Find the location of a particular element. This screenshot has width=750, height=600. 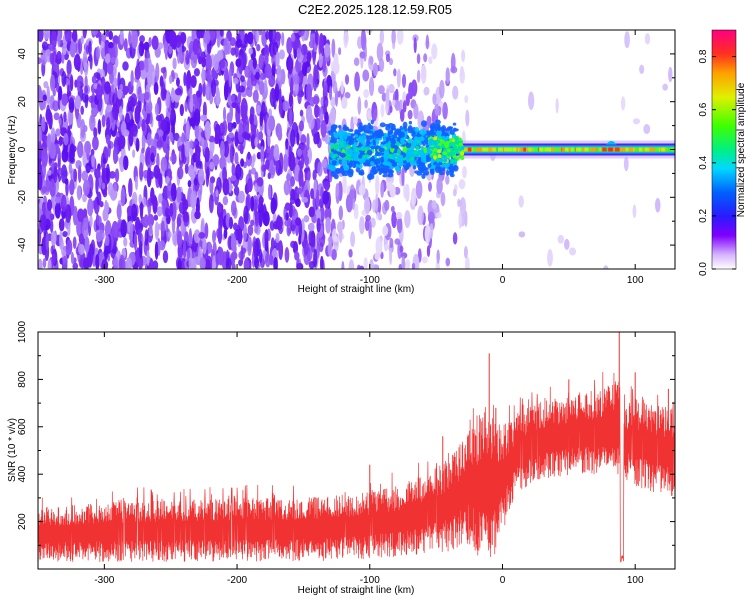

bottom-ytick-label: 600 is located at coordinates (22, 426).